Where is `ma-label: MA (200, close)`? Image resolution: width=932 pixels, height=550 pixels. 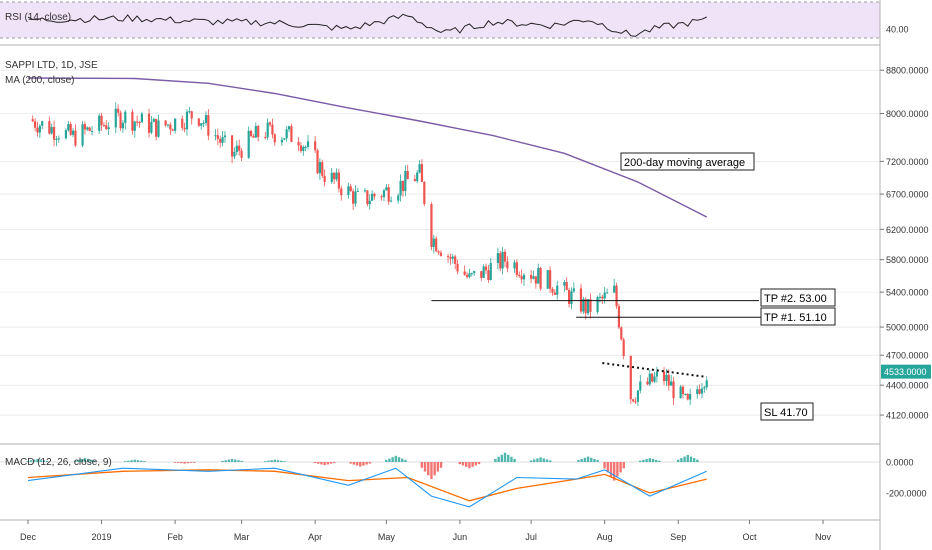 ma-label: MA (200, close) is located at coordinates (39, 80).